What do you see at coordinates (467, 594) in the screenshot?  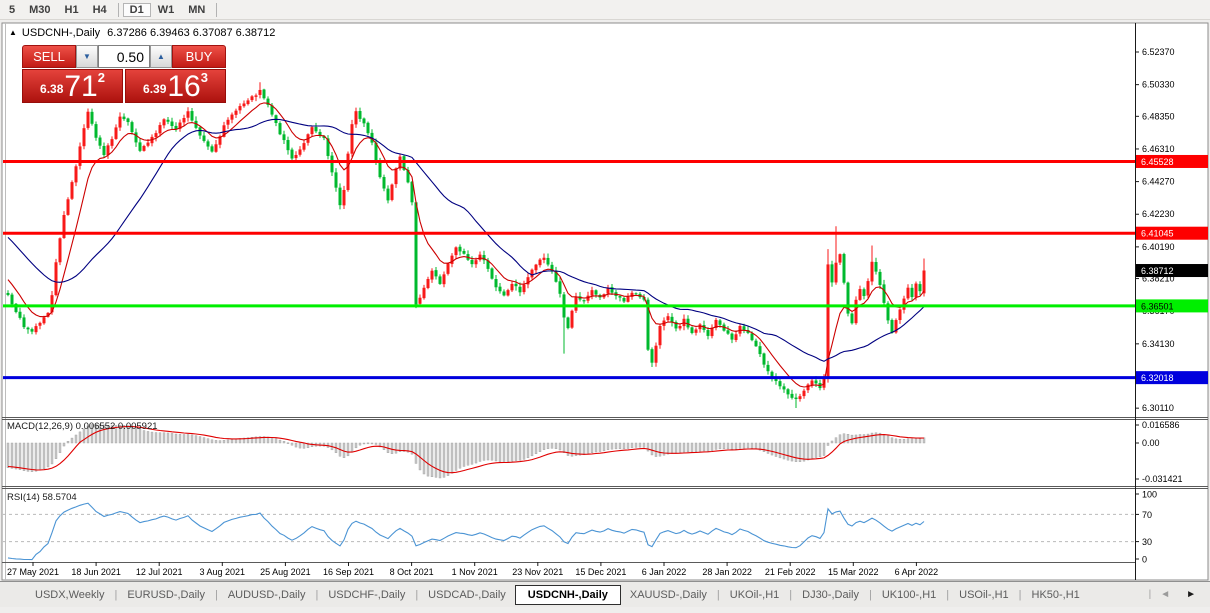 I see `chart-tab-usdcad-daily: USDCAD-,Daily` at bounding box center [467, 594].